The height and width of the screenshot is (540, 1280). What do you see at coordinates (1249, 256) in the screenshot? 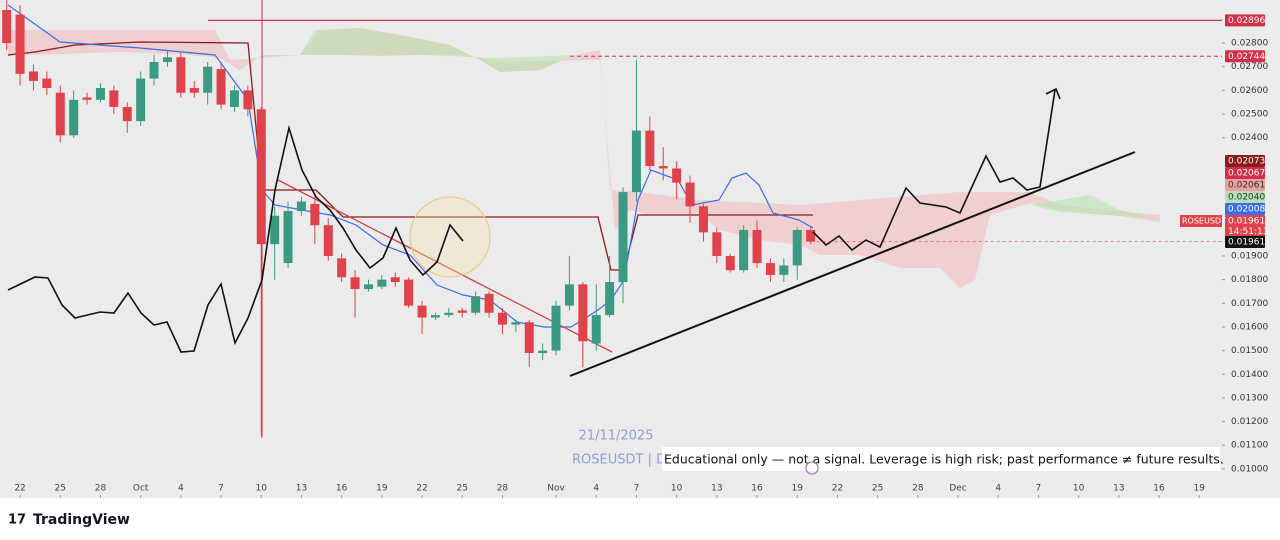
I see `y-tick-label: 0.01900` at bounding box center [1249, 256].